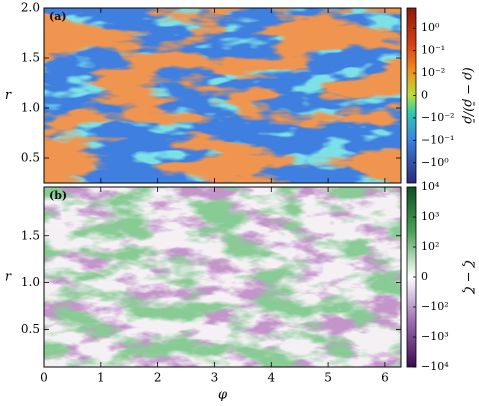  I want to click on colorbar-tick-label: 10⁻¹, so click(433, 50).